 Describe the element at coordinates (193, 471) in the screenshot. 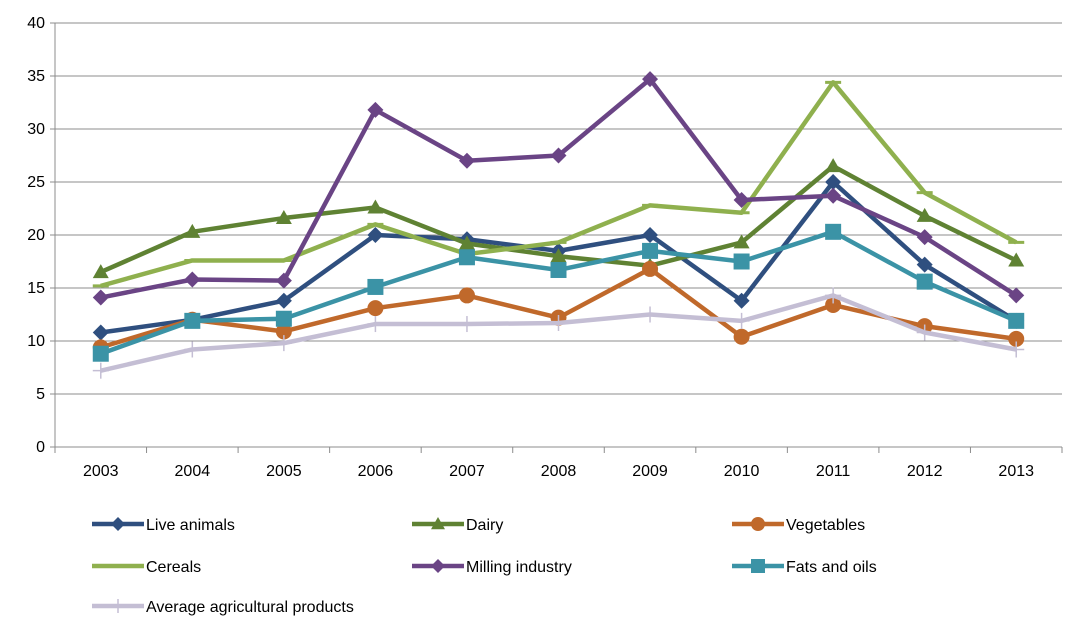

I see `x-tick-label: 2004` at that location.